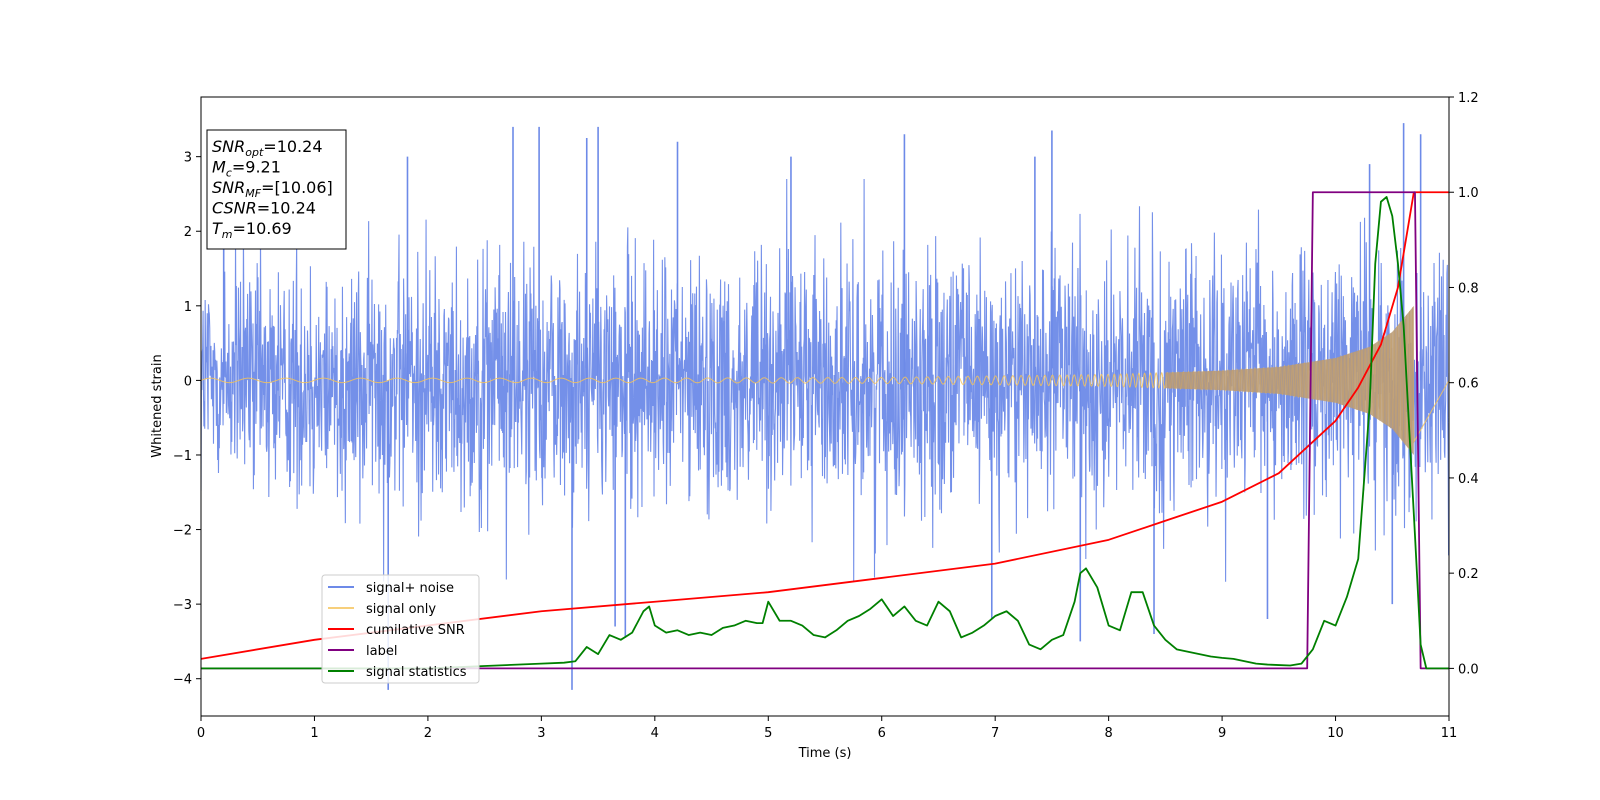  What do you see at coordinates (655, 733) in the screenshot?
I see `x-tick-label: 4` at bounding box center [655, 733].